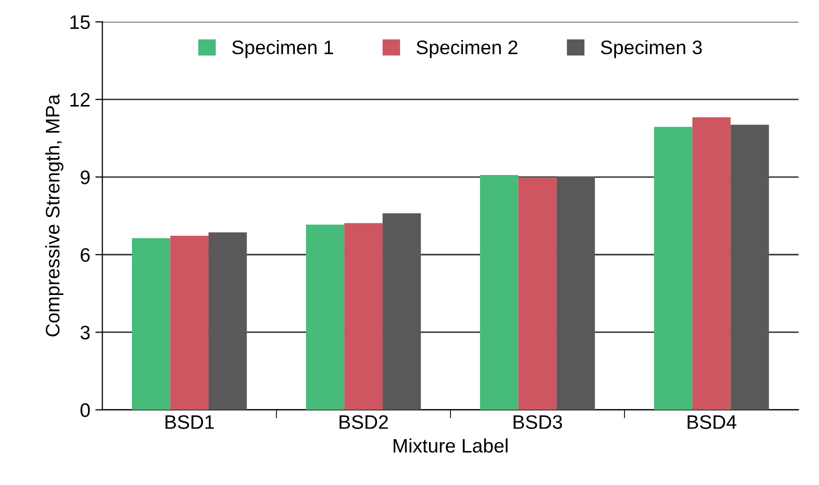  I want to click on legend-label: Specimen 2, so click(467, 49).